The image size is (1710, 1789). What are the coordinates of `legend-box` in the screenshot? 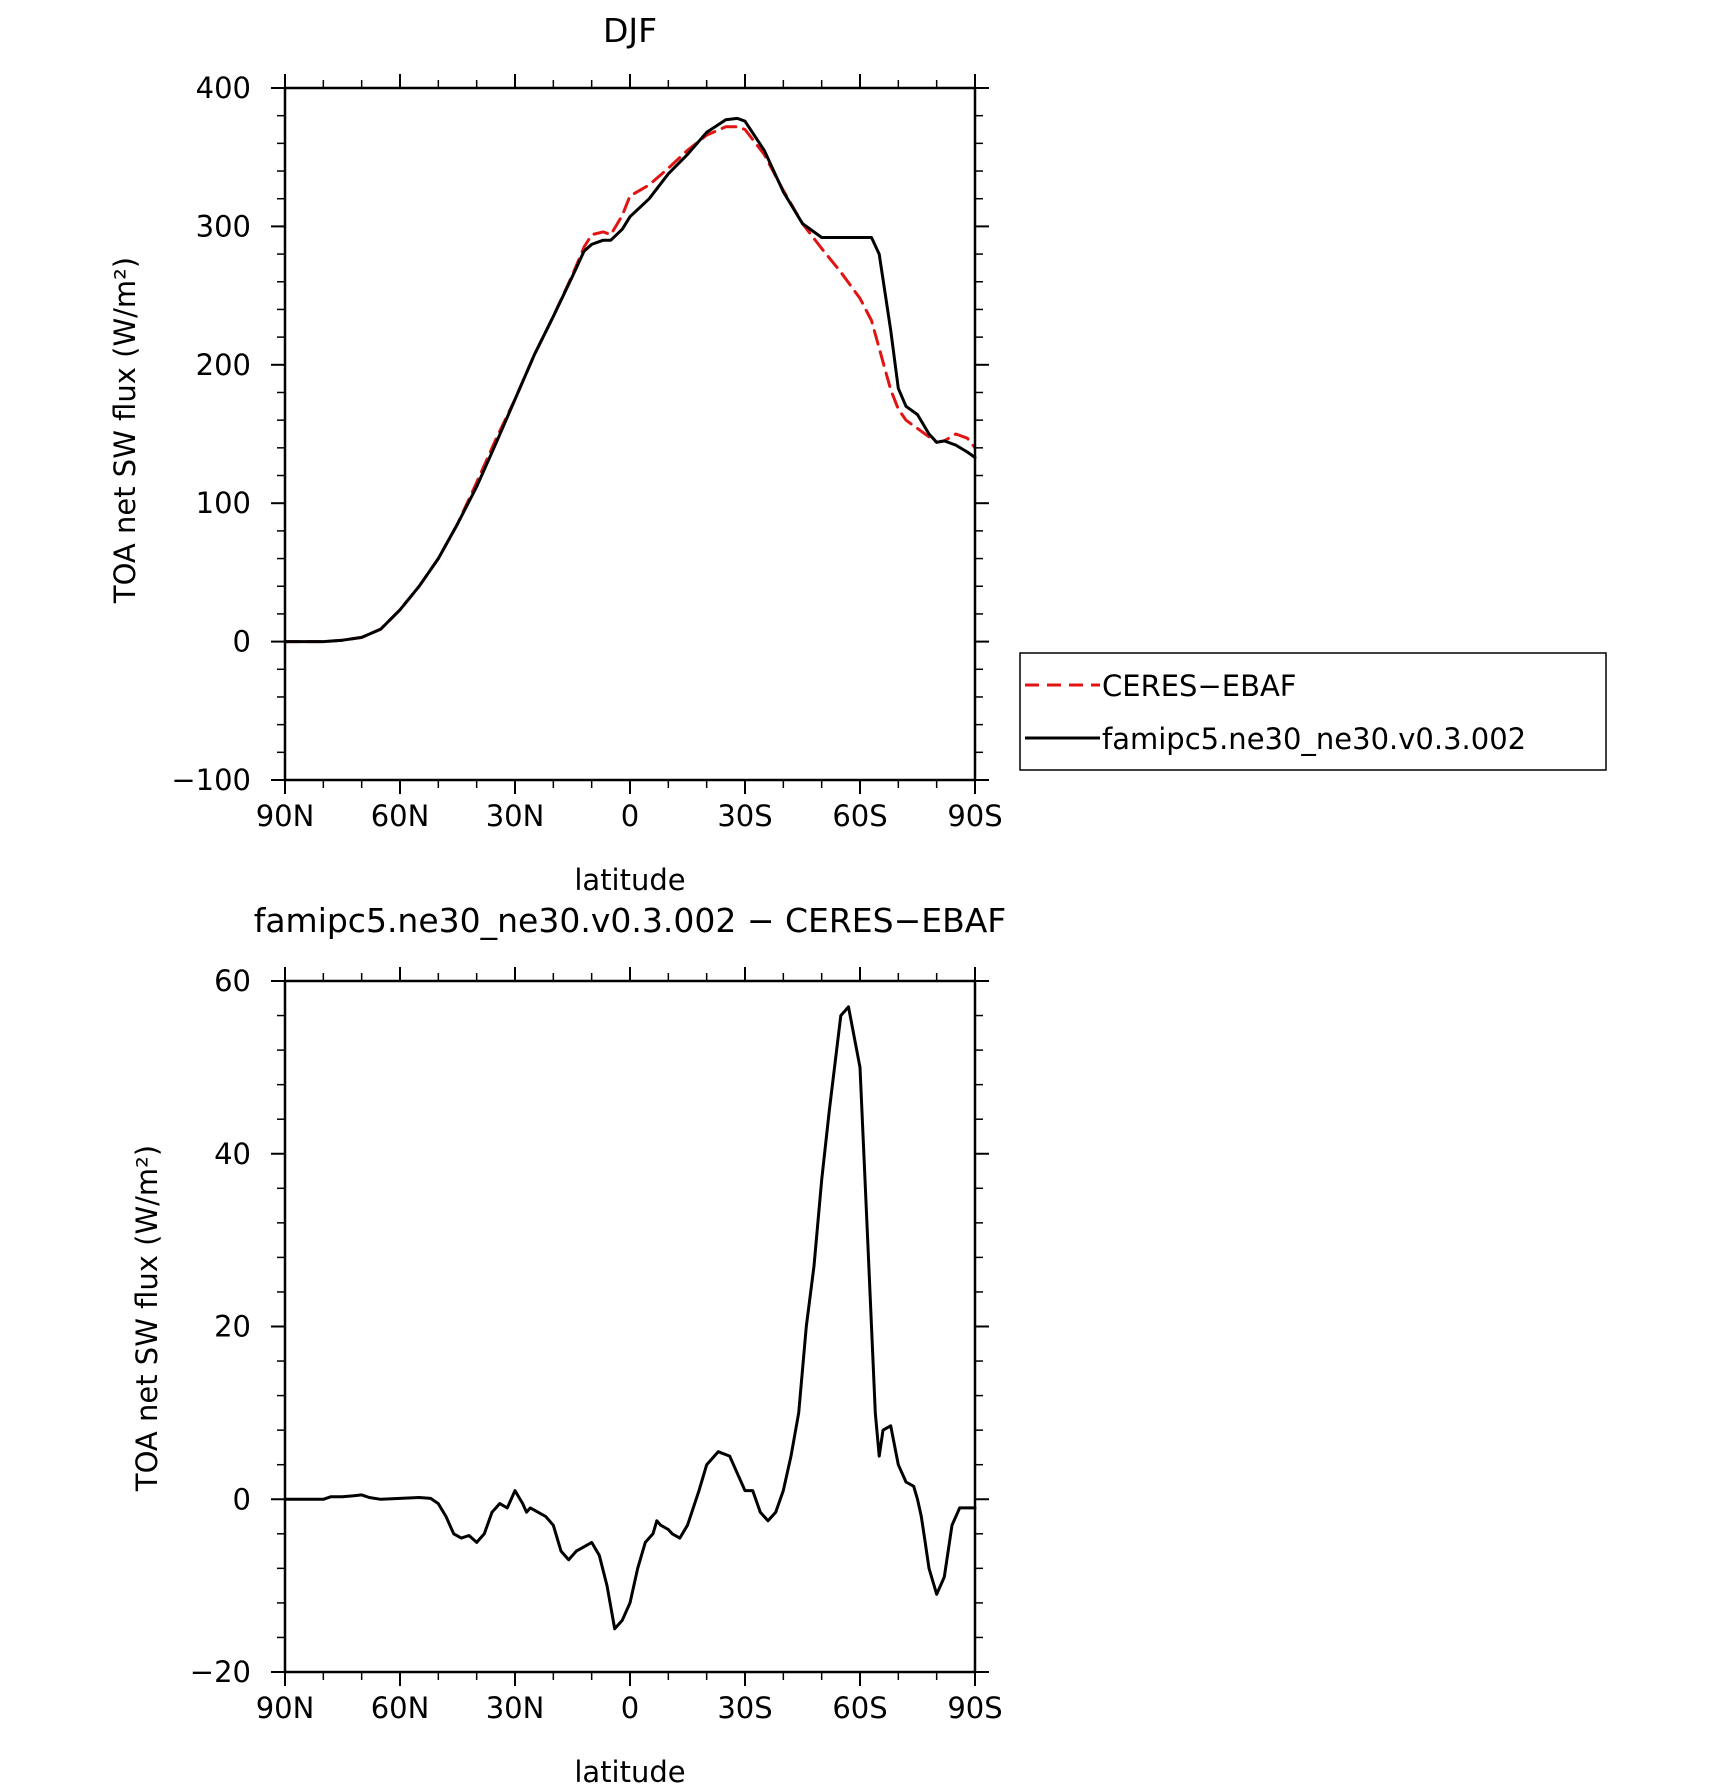 It's located at (1313, 711).